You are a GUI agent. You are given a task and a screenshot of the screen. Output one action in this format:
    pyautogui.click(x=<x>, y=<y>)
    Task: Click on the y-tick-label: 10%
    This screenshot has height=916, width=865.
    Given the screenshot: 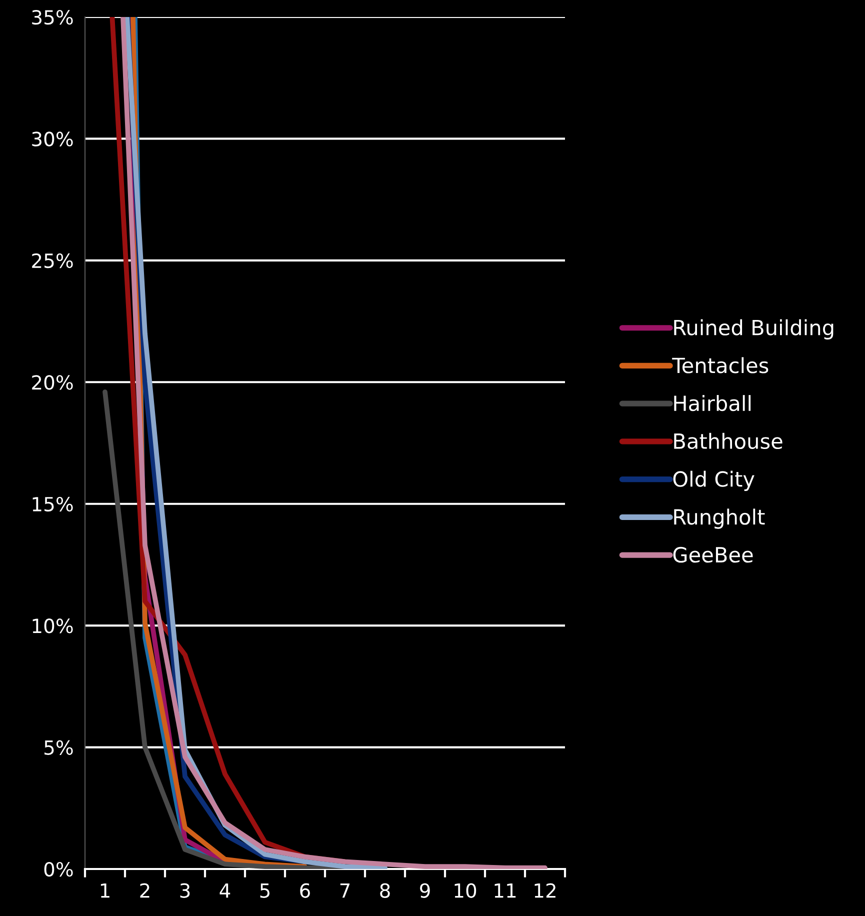 What is the action you would take?
    pyautogui.click(x=52, y=626)
    